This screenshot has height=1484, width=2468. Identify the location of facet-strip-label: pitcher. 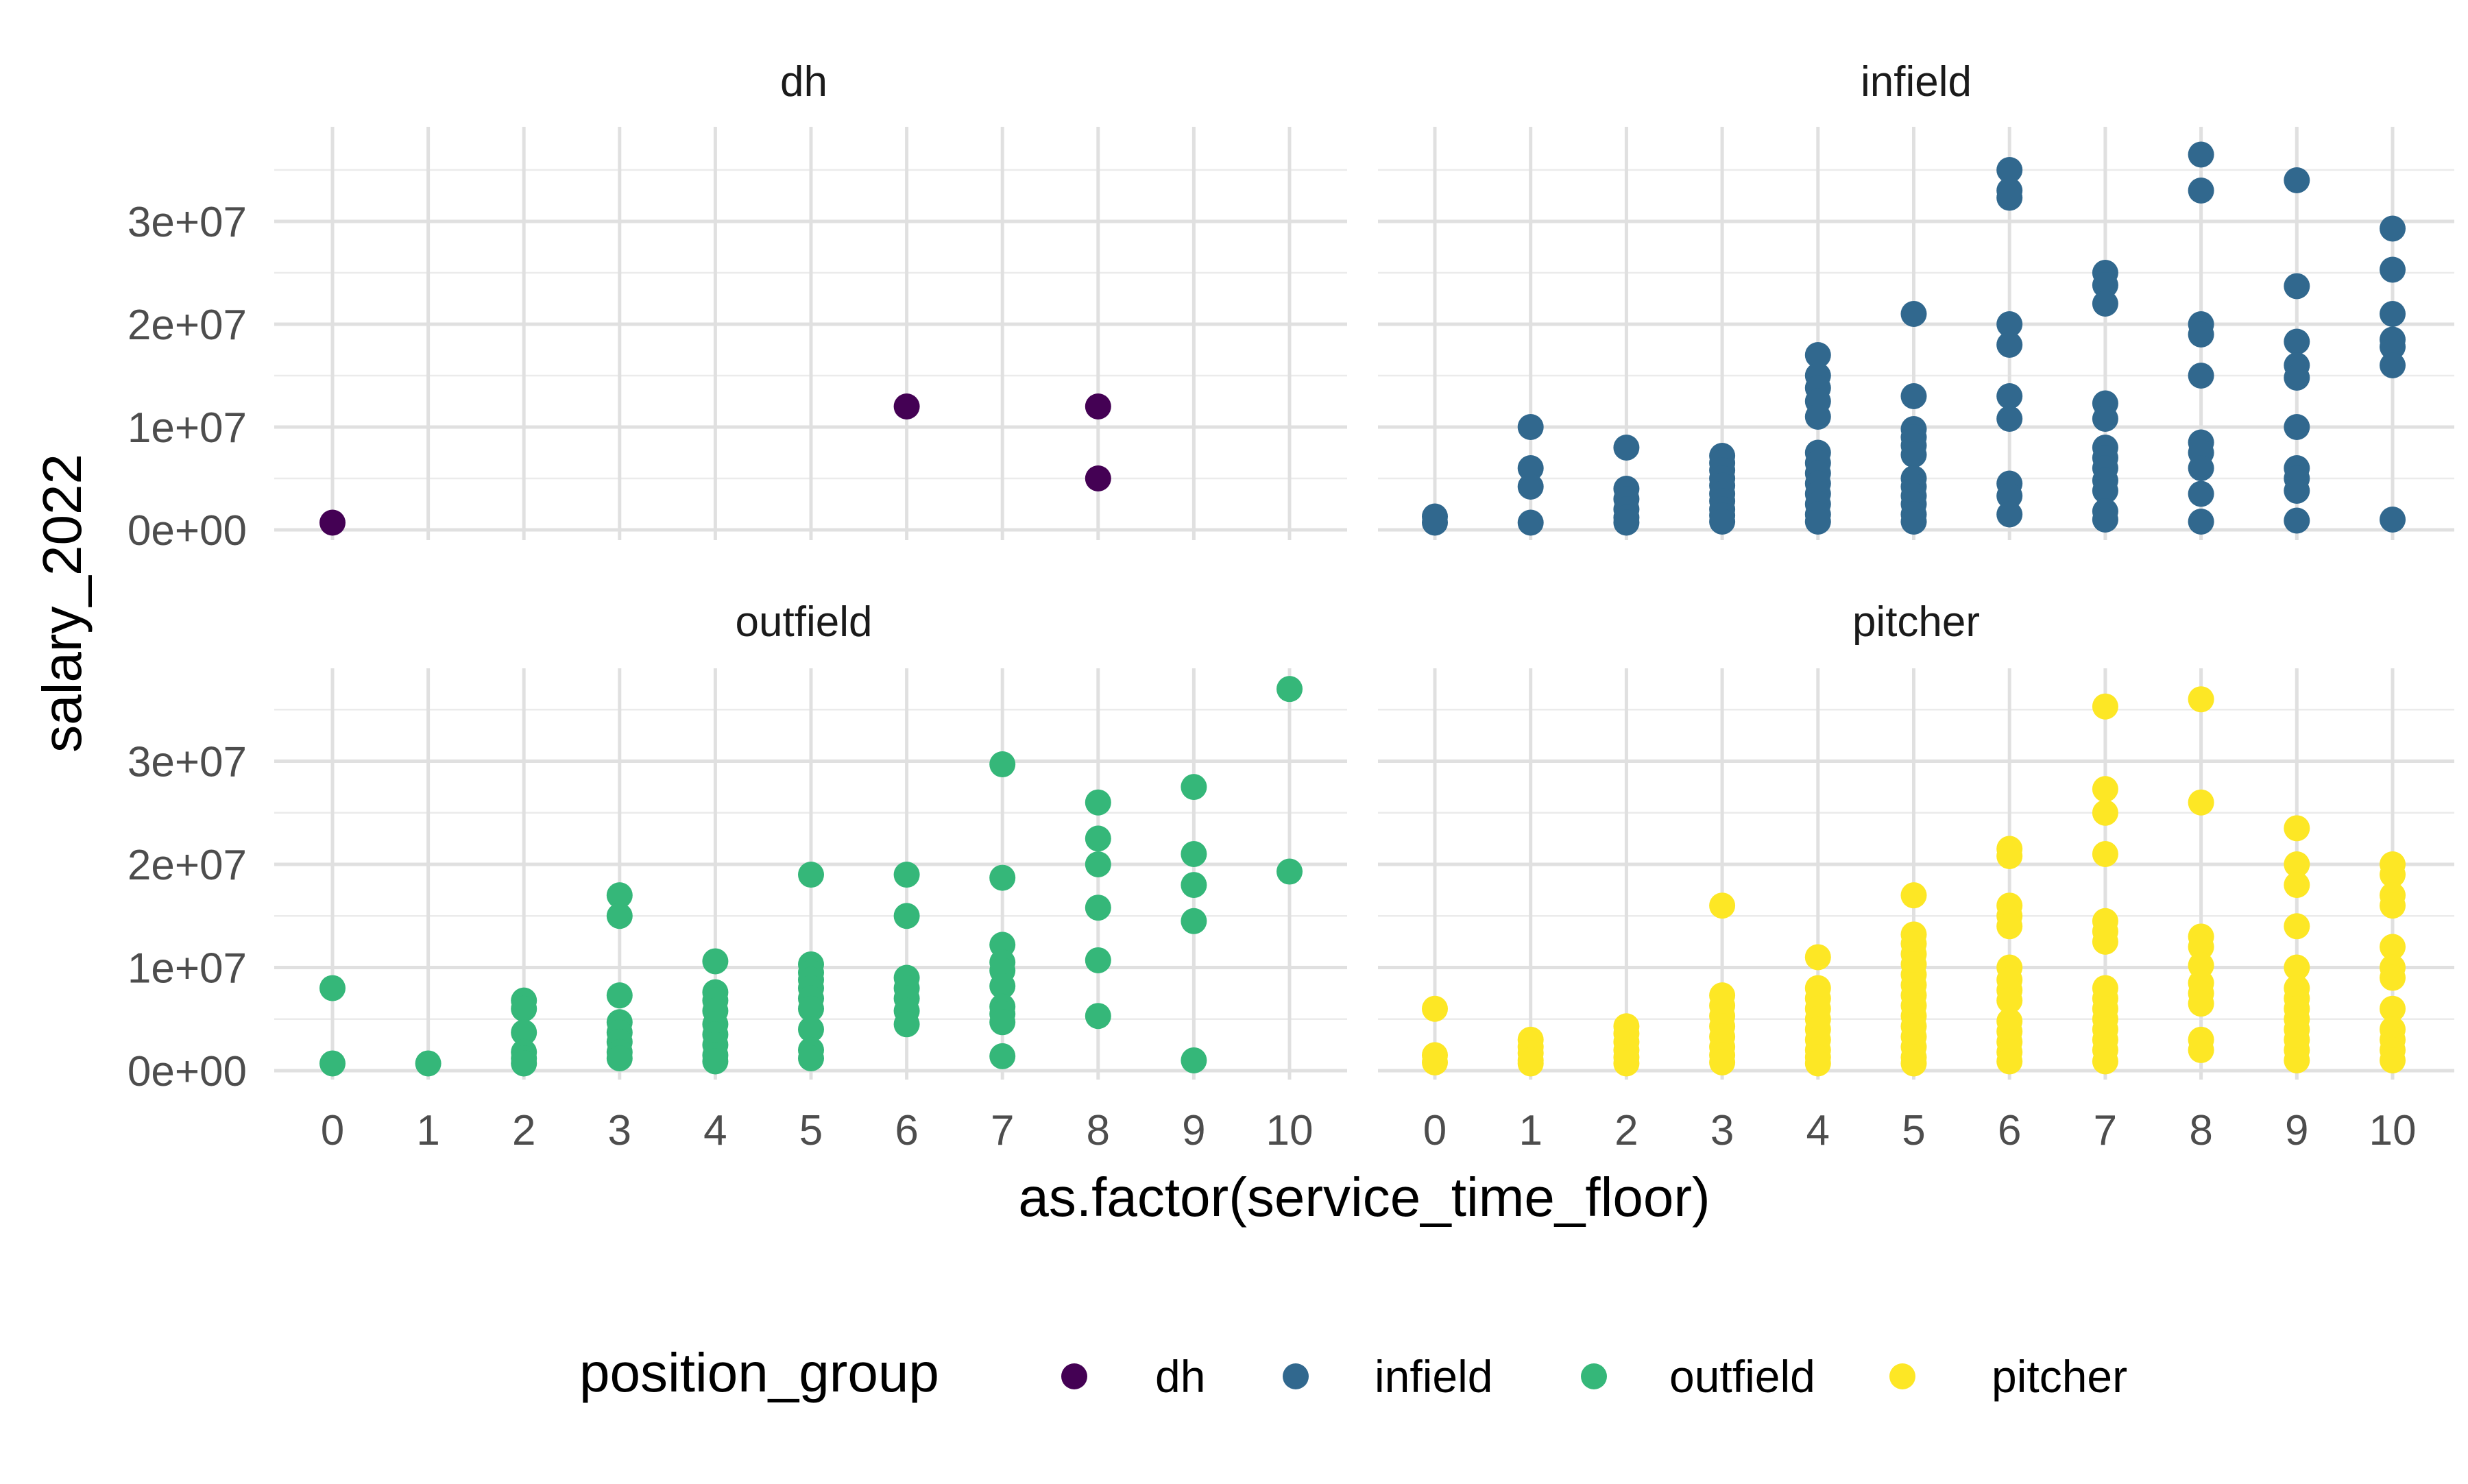
(1916, 622).